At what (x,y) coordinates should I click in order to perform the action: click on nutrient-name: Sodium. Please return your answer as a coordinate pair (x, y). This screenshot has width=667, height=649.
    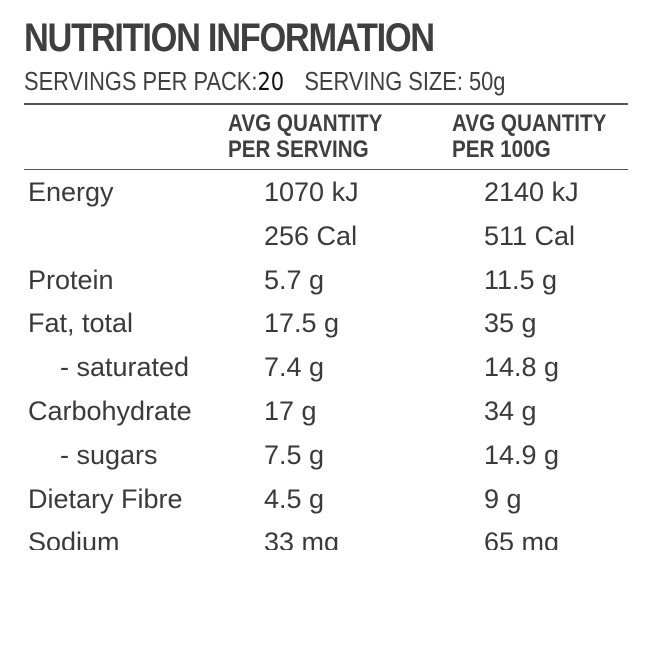
    Looking at the image, I should click on (74, 539).